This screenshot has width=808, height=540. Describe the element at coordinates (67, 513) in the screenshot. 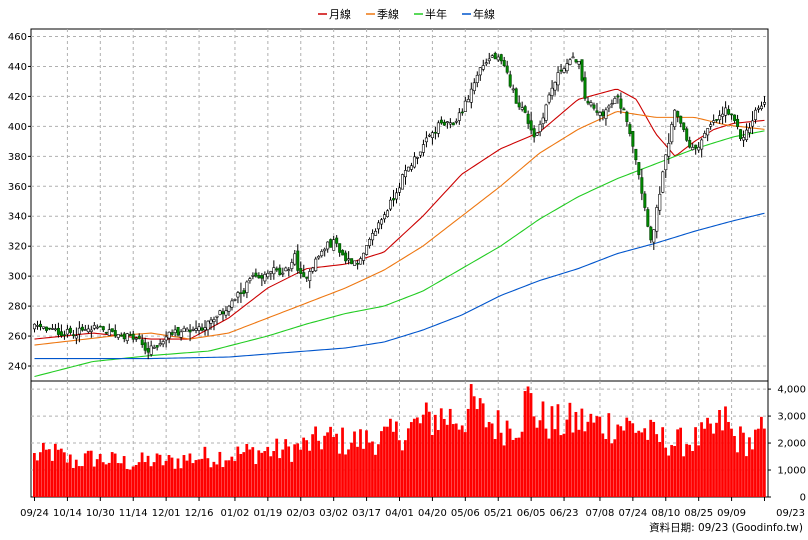

I see `date-tick-label: 10/14` at that location.